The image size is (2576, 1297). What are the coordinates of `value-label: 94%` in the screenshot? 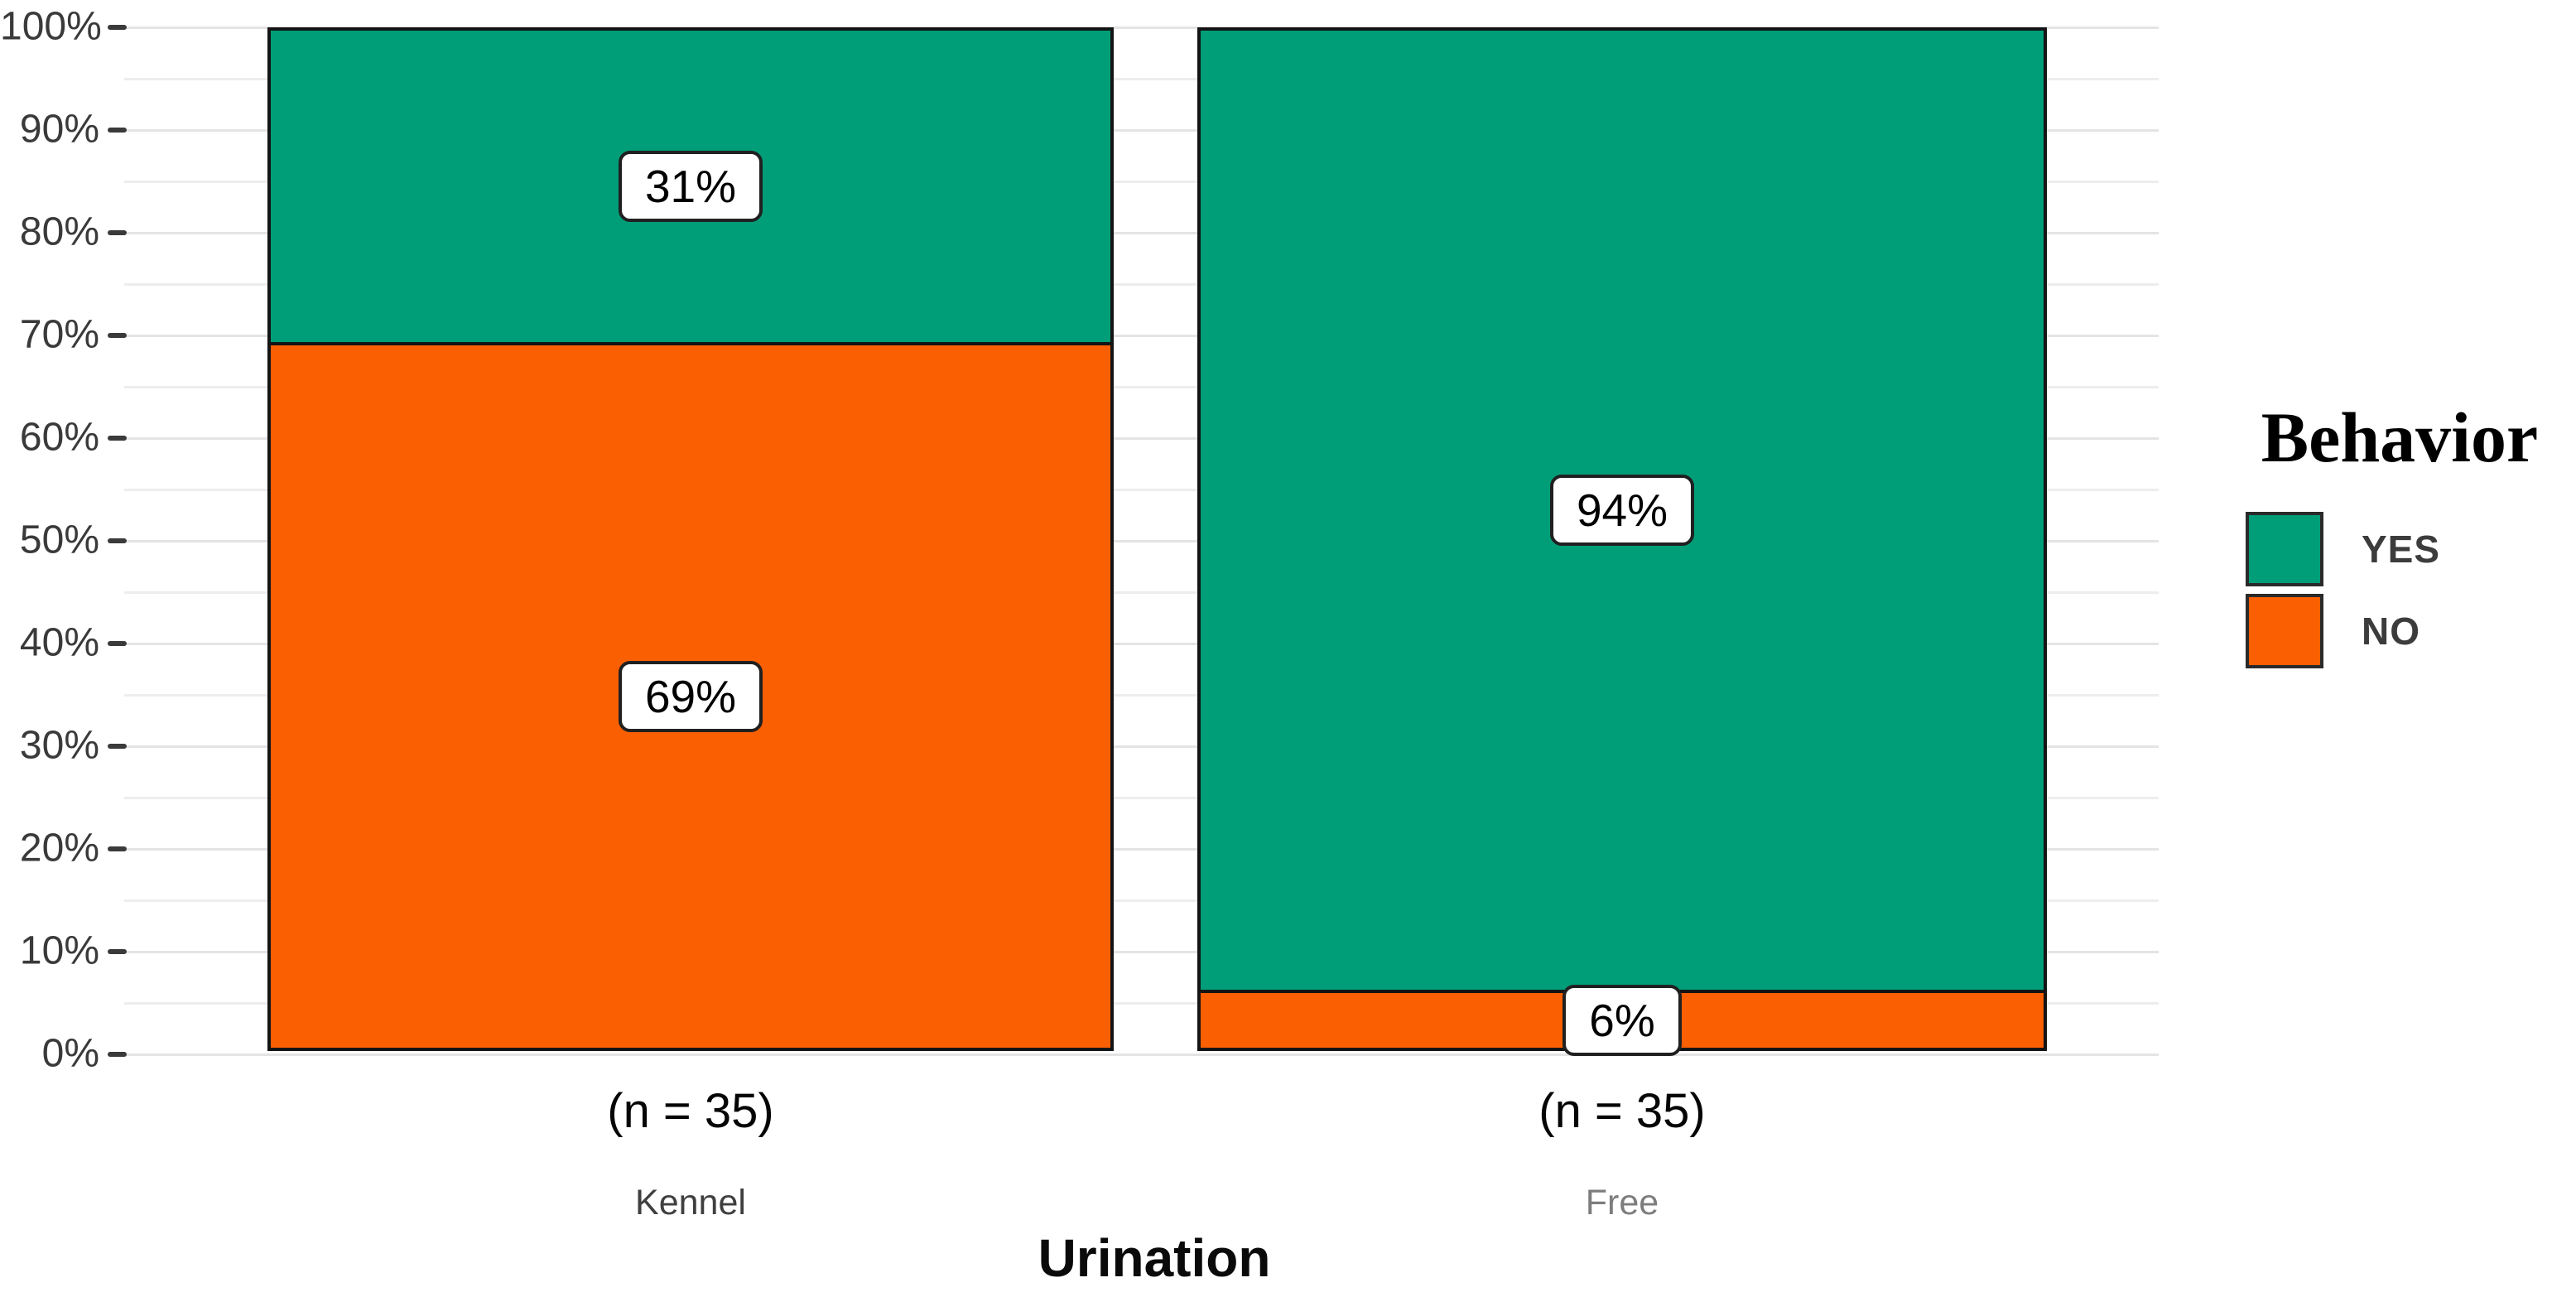 It's located at (1622, 510).